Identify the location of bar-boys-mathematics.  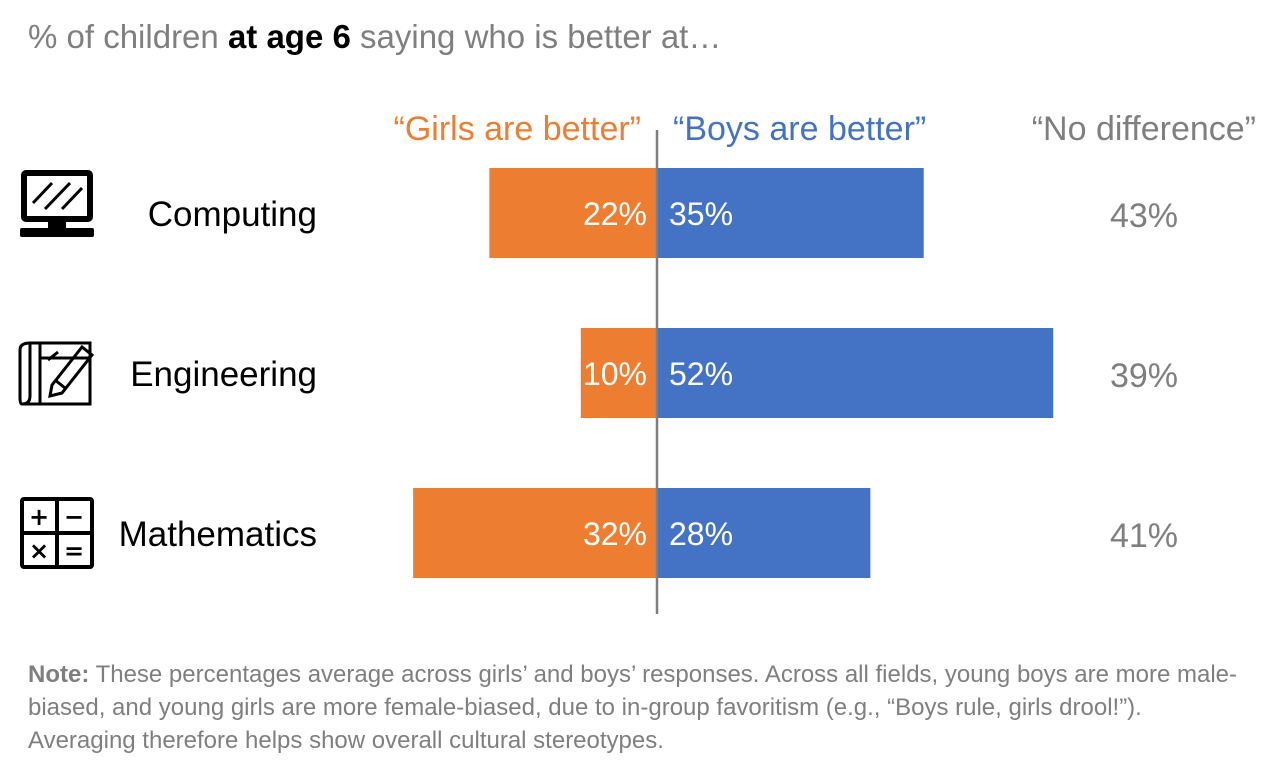
(764, 533).